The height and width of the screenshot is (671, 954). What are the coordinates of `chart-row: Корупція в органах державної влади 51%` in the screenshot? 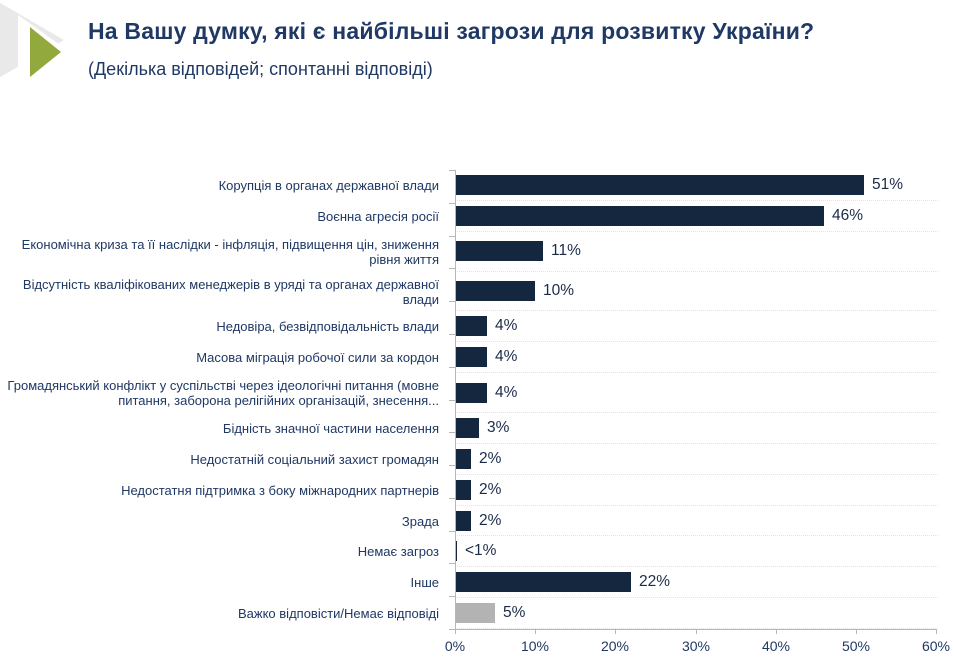 It's located at (477, 185).